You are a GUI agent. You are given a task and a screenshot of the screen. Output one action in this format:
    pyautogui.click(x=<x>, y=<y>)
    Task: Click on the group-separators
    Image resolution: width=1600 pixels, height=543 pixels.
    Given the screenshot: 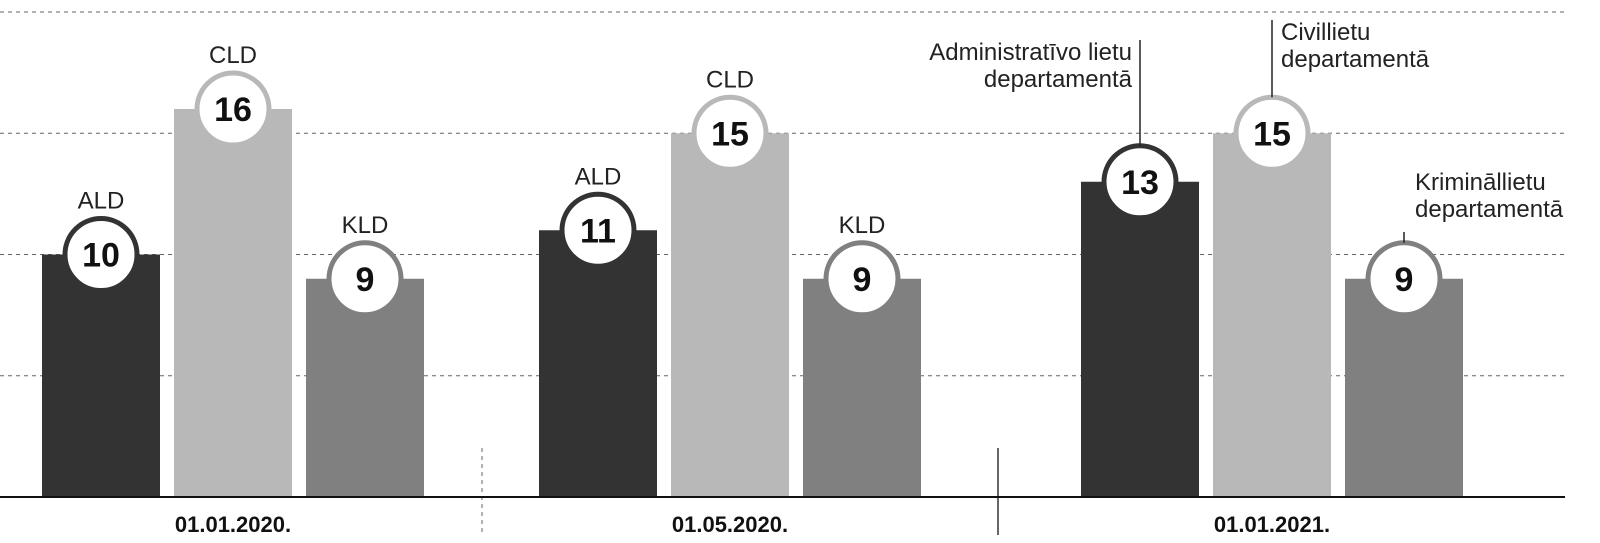 What is the action you would take?
    pyautogui.click(x=740, y=491)
    